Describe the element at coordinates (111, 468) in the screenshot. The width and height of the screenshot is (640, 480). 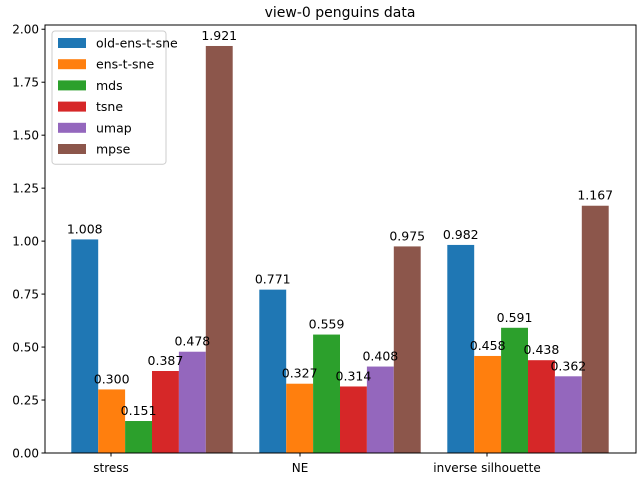
I see `x-tick-label: stress` at that location.